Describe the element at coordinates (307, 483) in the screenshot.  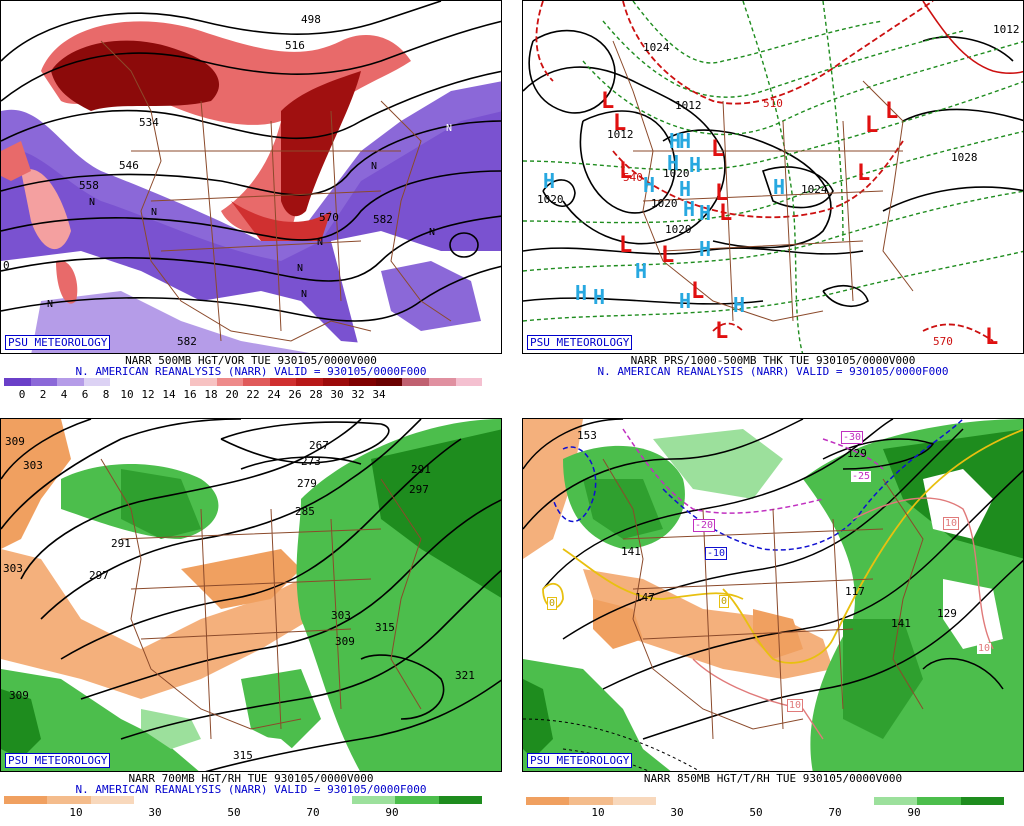
I see `contour-label-279: 279` at that location.